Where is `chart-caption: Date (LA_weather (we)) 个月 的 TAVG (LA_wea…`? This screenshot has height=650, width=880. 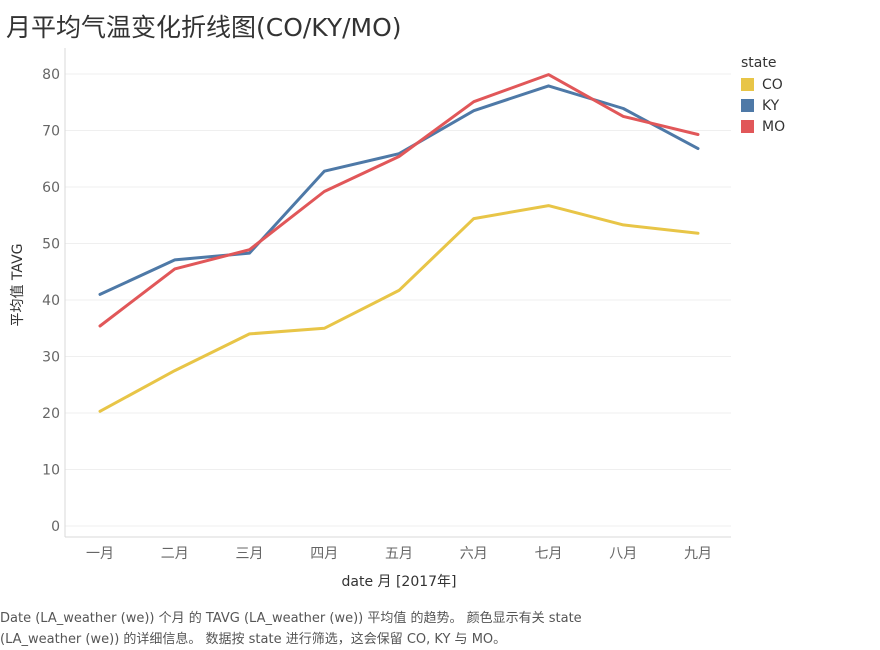 chart-caption: Date (LA_weather (we)) 个月 的 TAVG (LA_wea… is located at coordinates (335, 629).